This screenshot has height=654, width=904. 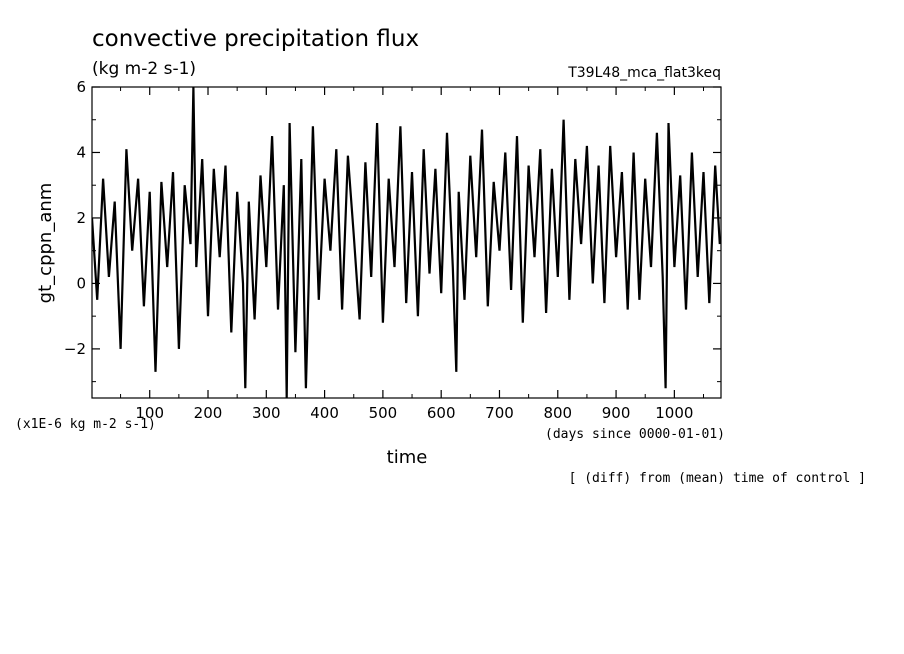 What do you see at coordinates (75, 349) in the screenshot?
I see `y-tick-label: −2` at bounding box center [75, 349].